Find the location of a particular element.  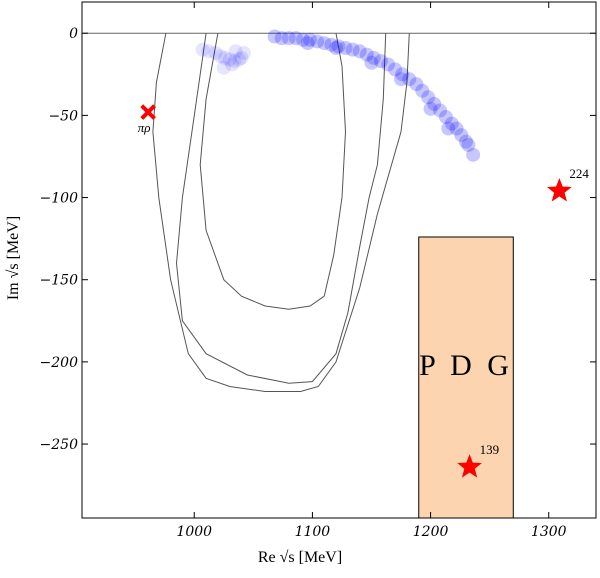

y-tick-label: −150 is located at coordinates (59, 281).